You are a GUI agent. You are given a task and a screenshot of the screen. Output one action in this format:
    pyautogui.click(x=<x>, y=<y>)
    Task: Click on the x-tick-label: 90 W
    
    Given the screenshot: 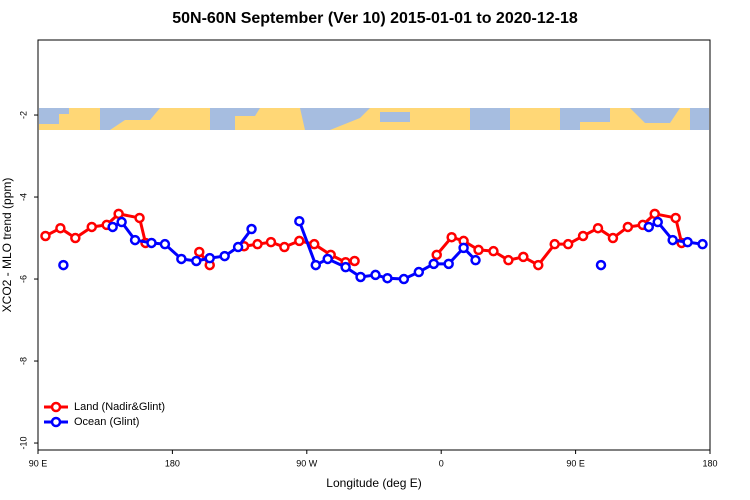 What is the action you would take?
    pyautogui.click(x=307, y=463)
    